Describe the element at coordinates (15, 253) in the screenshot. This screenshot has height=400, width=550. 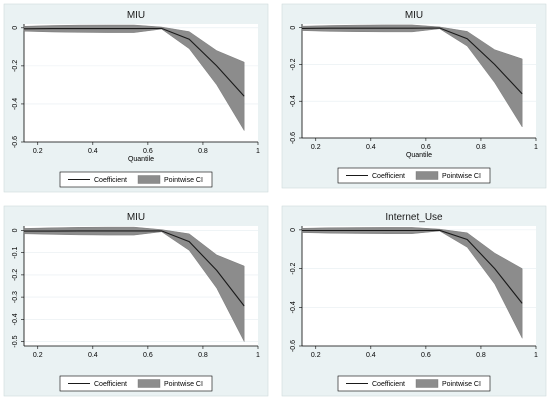
I see `y-tick-label: -0.1` at that location.